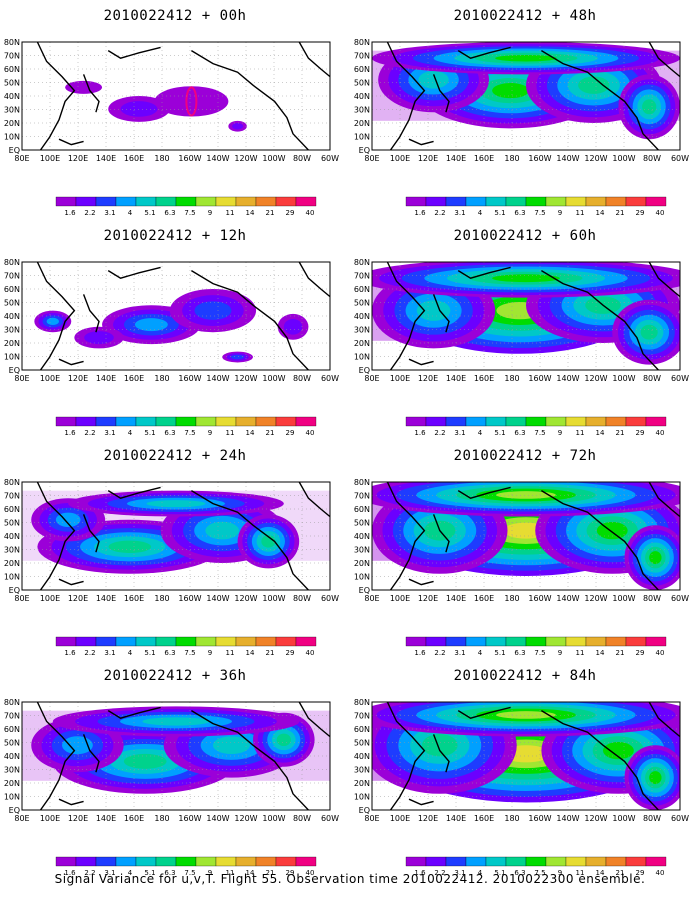  Describe the element at coordinates (652, 378) in the screenshot. I see `lon-tick-label: 80W` at that location.